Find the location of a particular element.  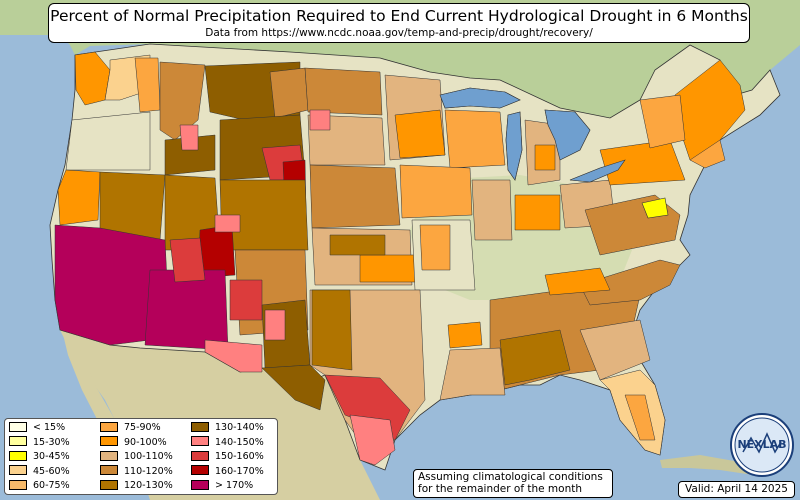

legend-label: 160-170% is located at coordinates (239, 471).